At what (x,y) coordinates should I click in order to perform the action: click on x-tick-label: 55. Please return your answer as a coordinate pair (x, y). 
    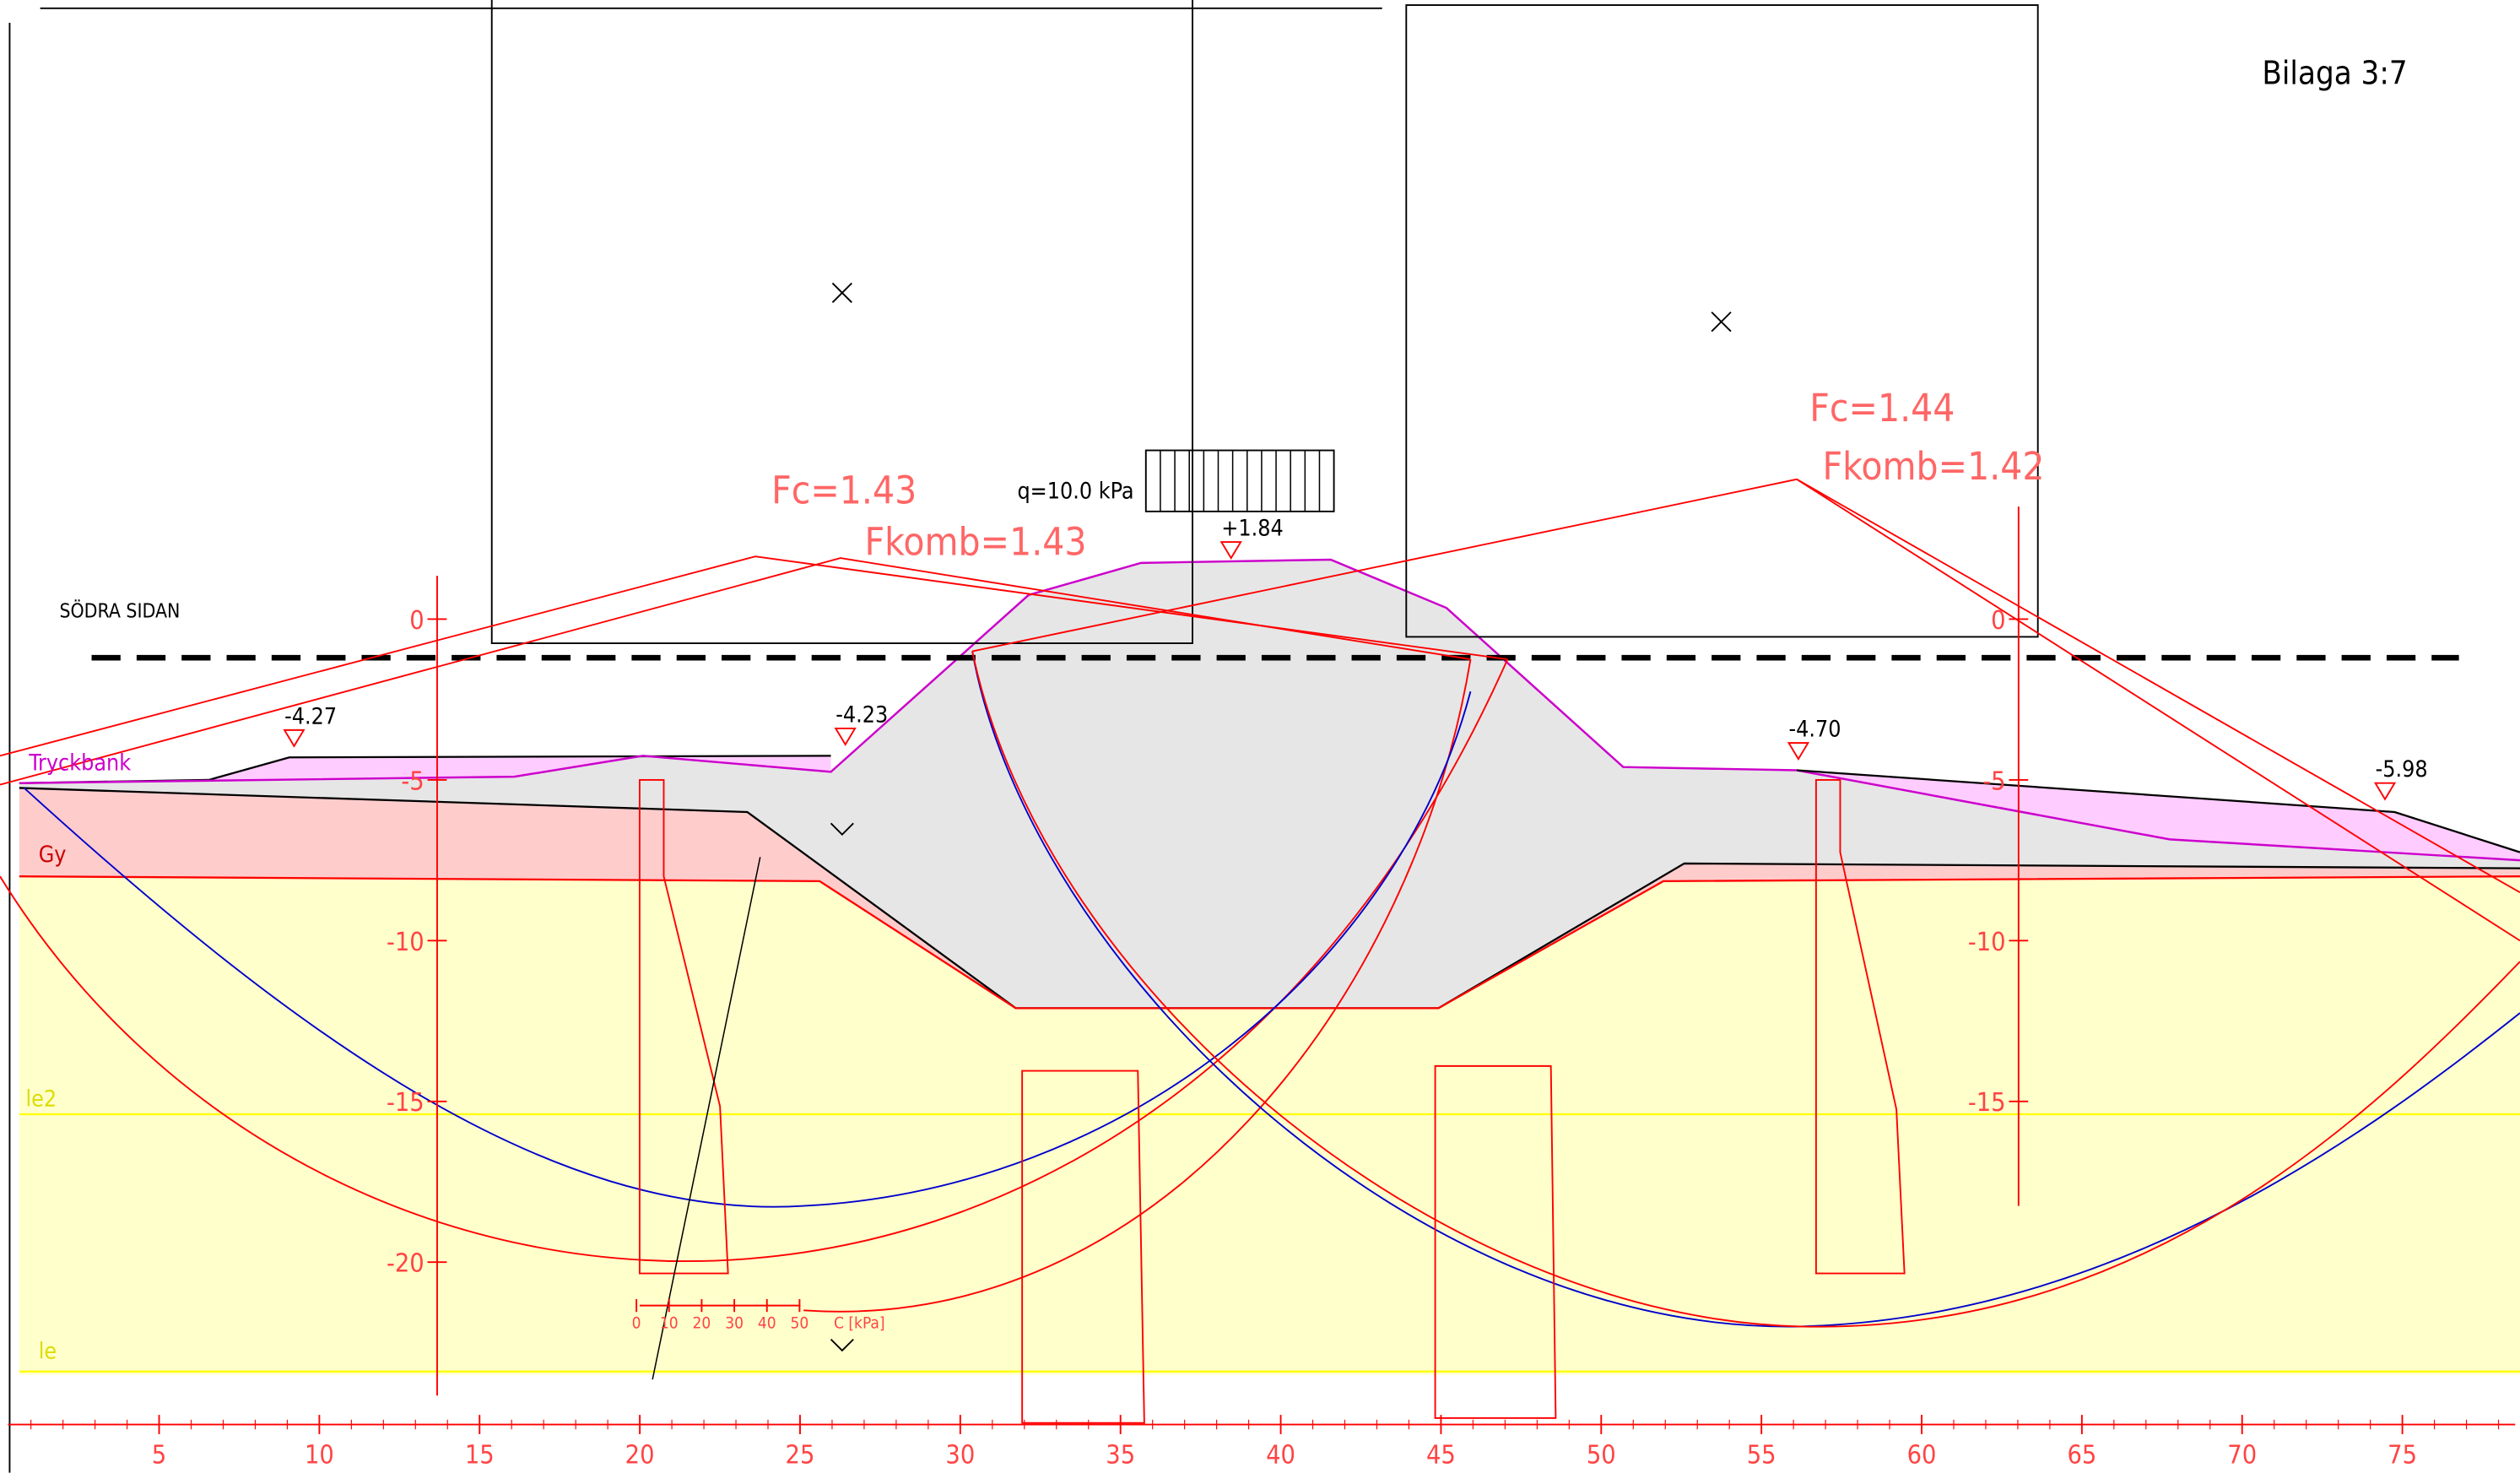
    Looking at the image, I should click on (1762, 1455).